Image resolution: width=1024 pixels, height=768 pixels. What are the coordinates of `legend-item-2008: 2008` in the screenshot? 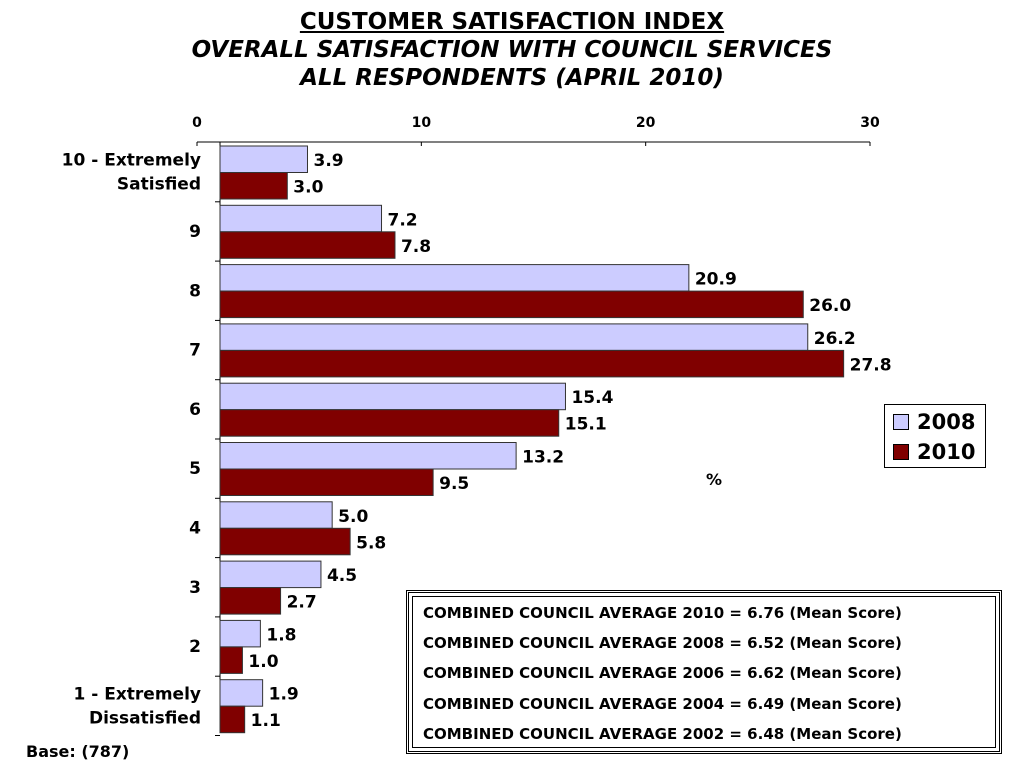 It's located at (934, 422).